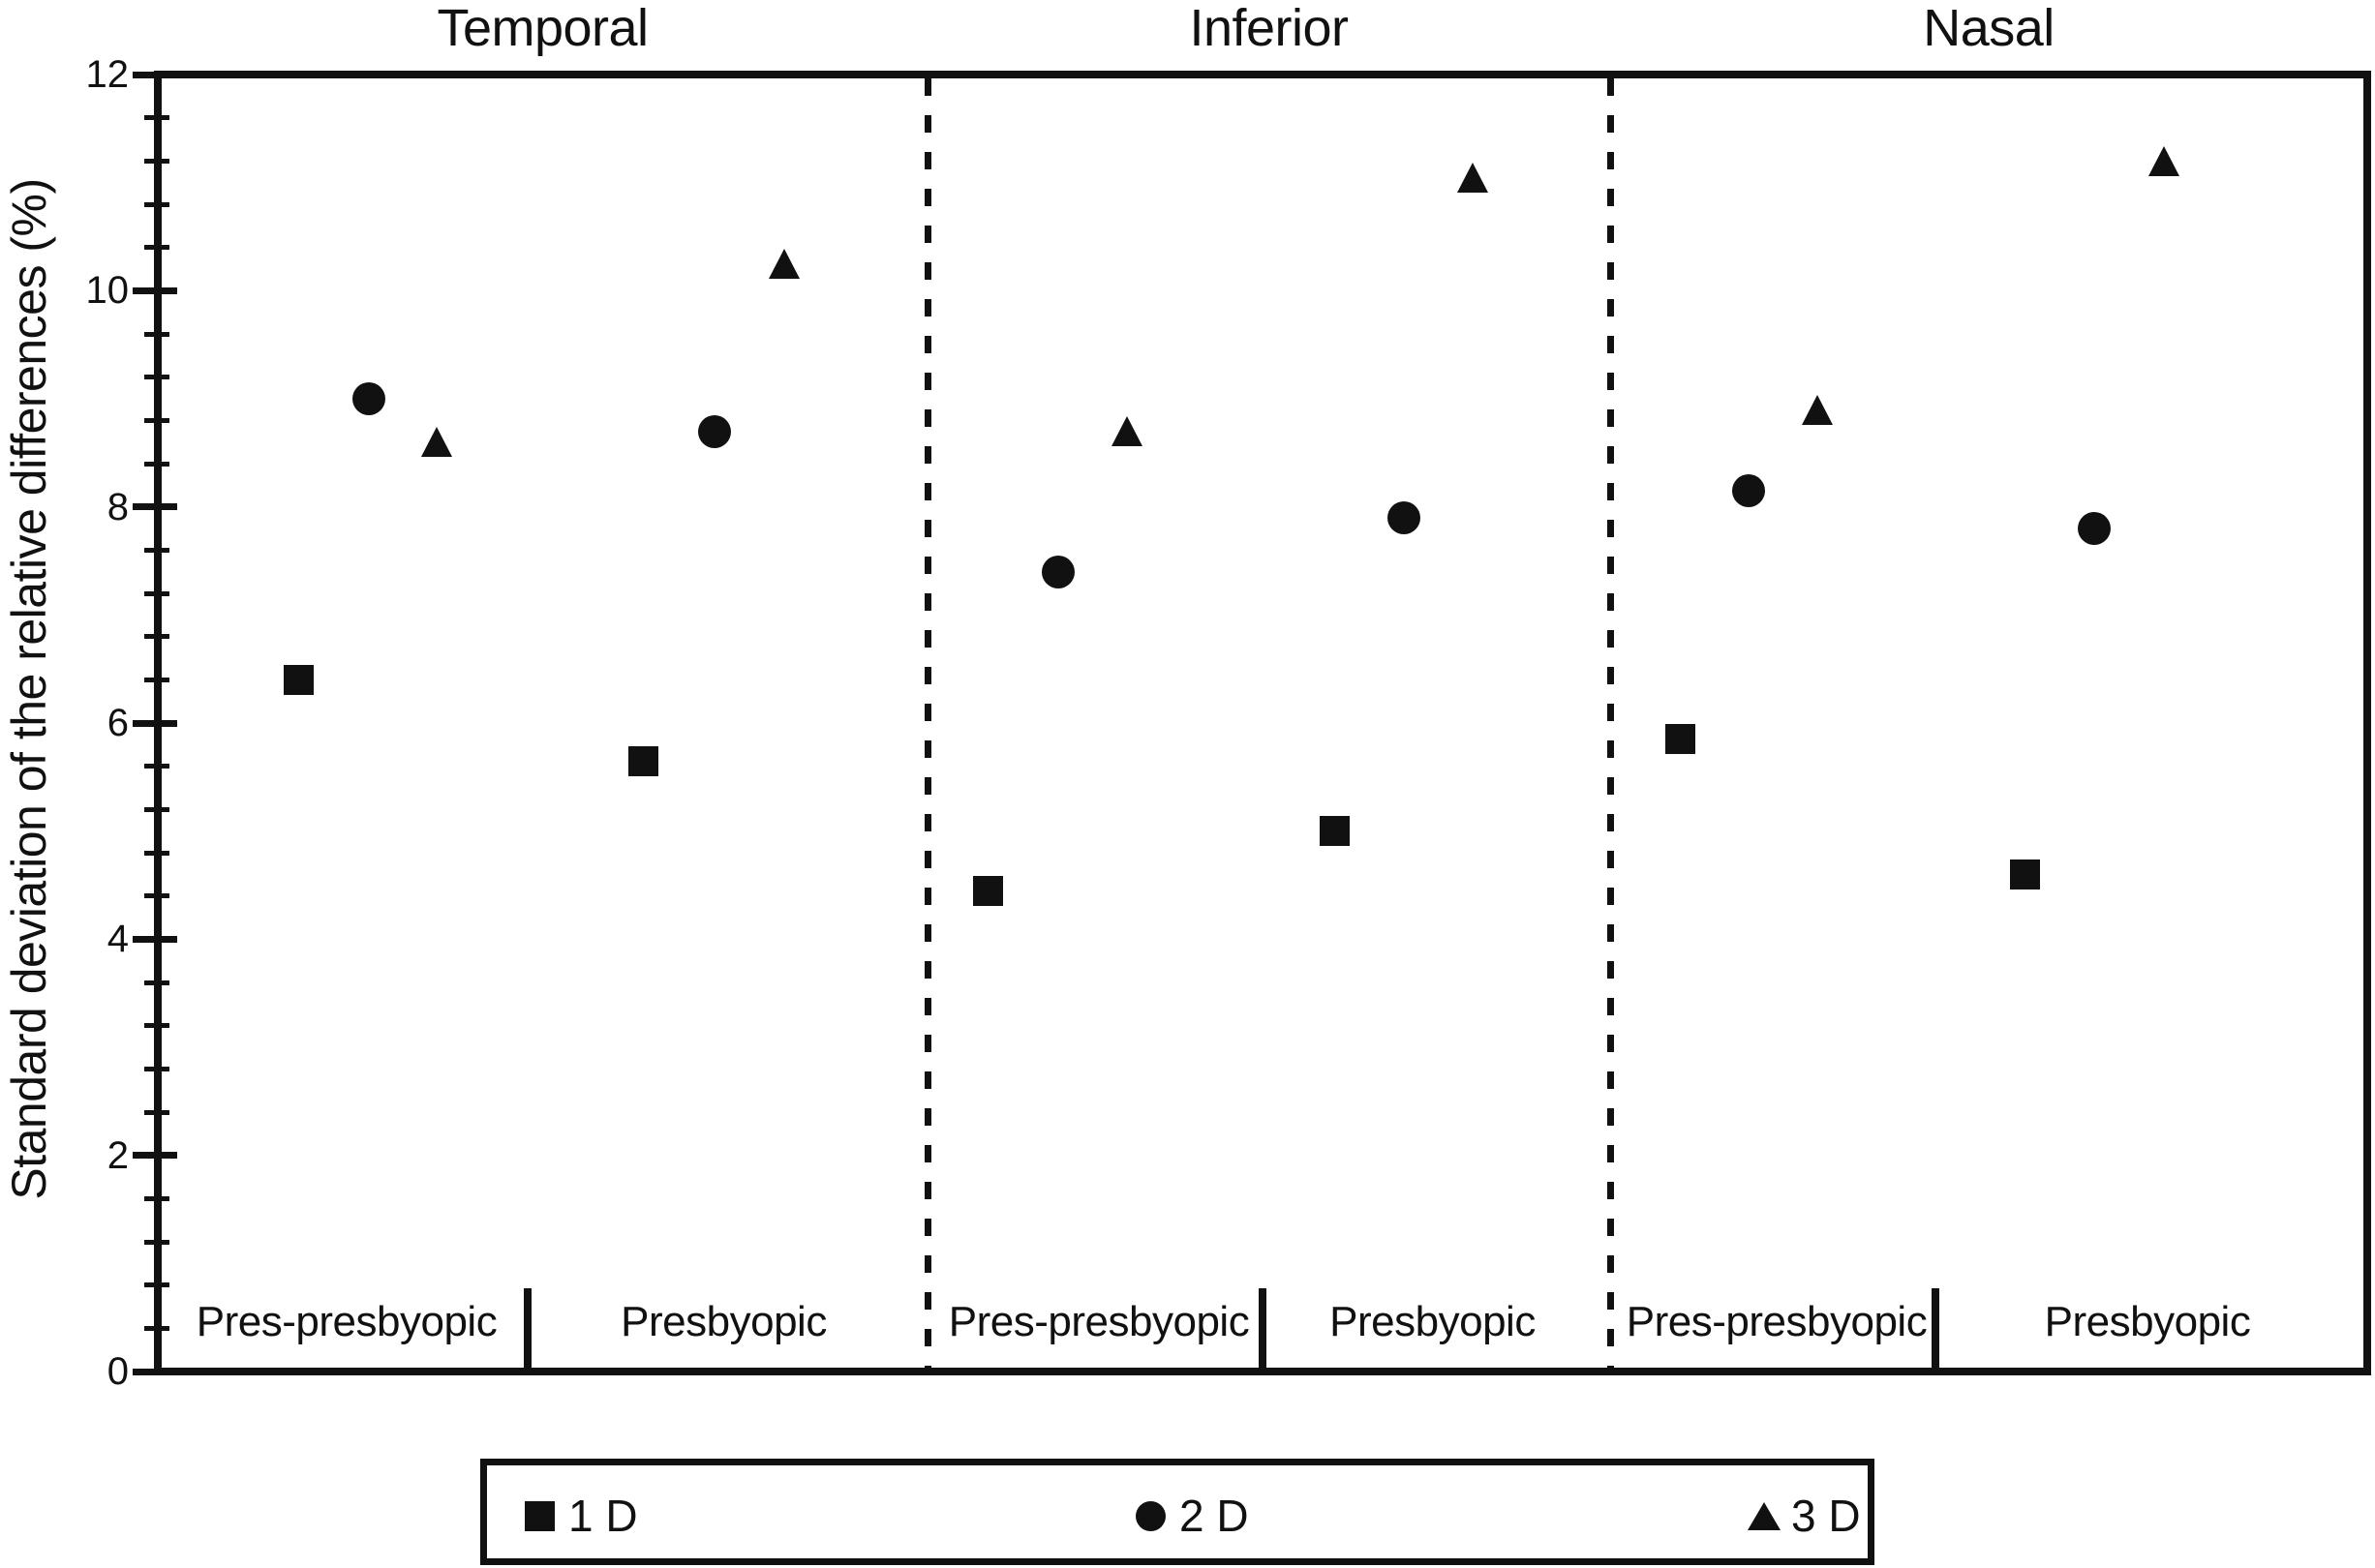 This screenshot has height=1568, width=2375. I want to click on legend-circle-icon, so click(1151, 1516).